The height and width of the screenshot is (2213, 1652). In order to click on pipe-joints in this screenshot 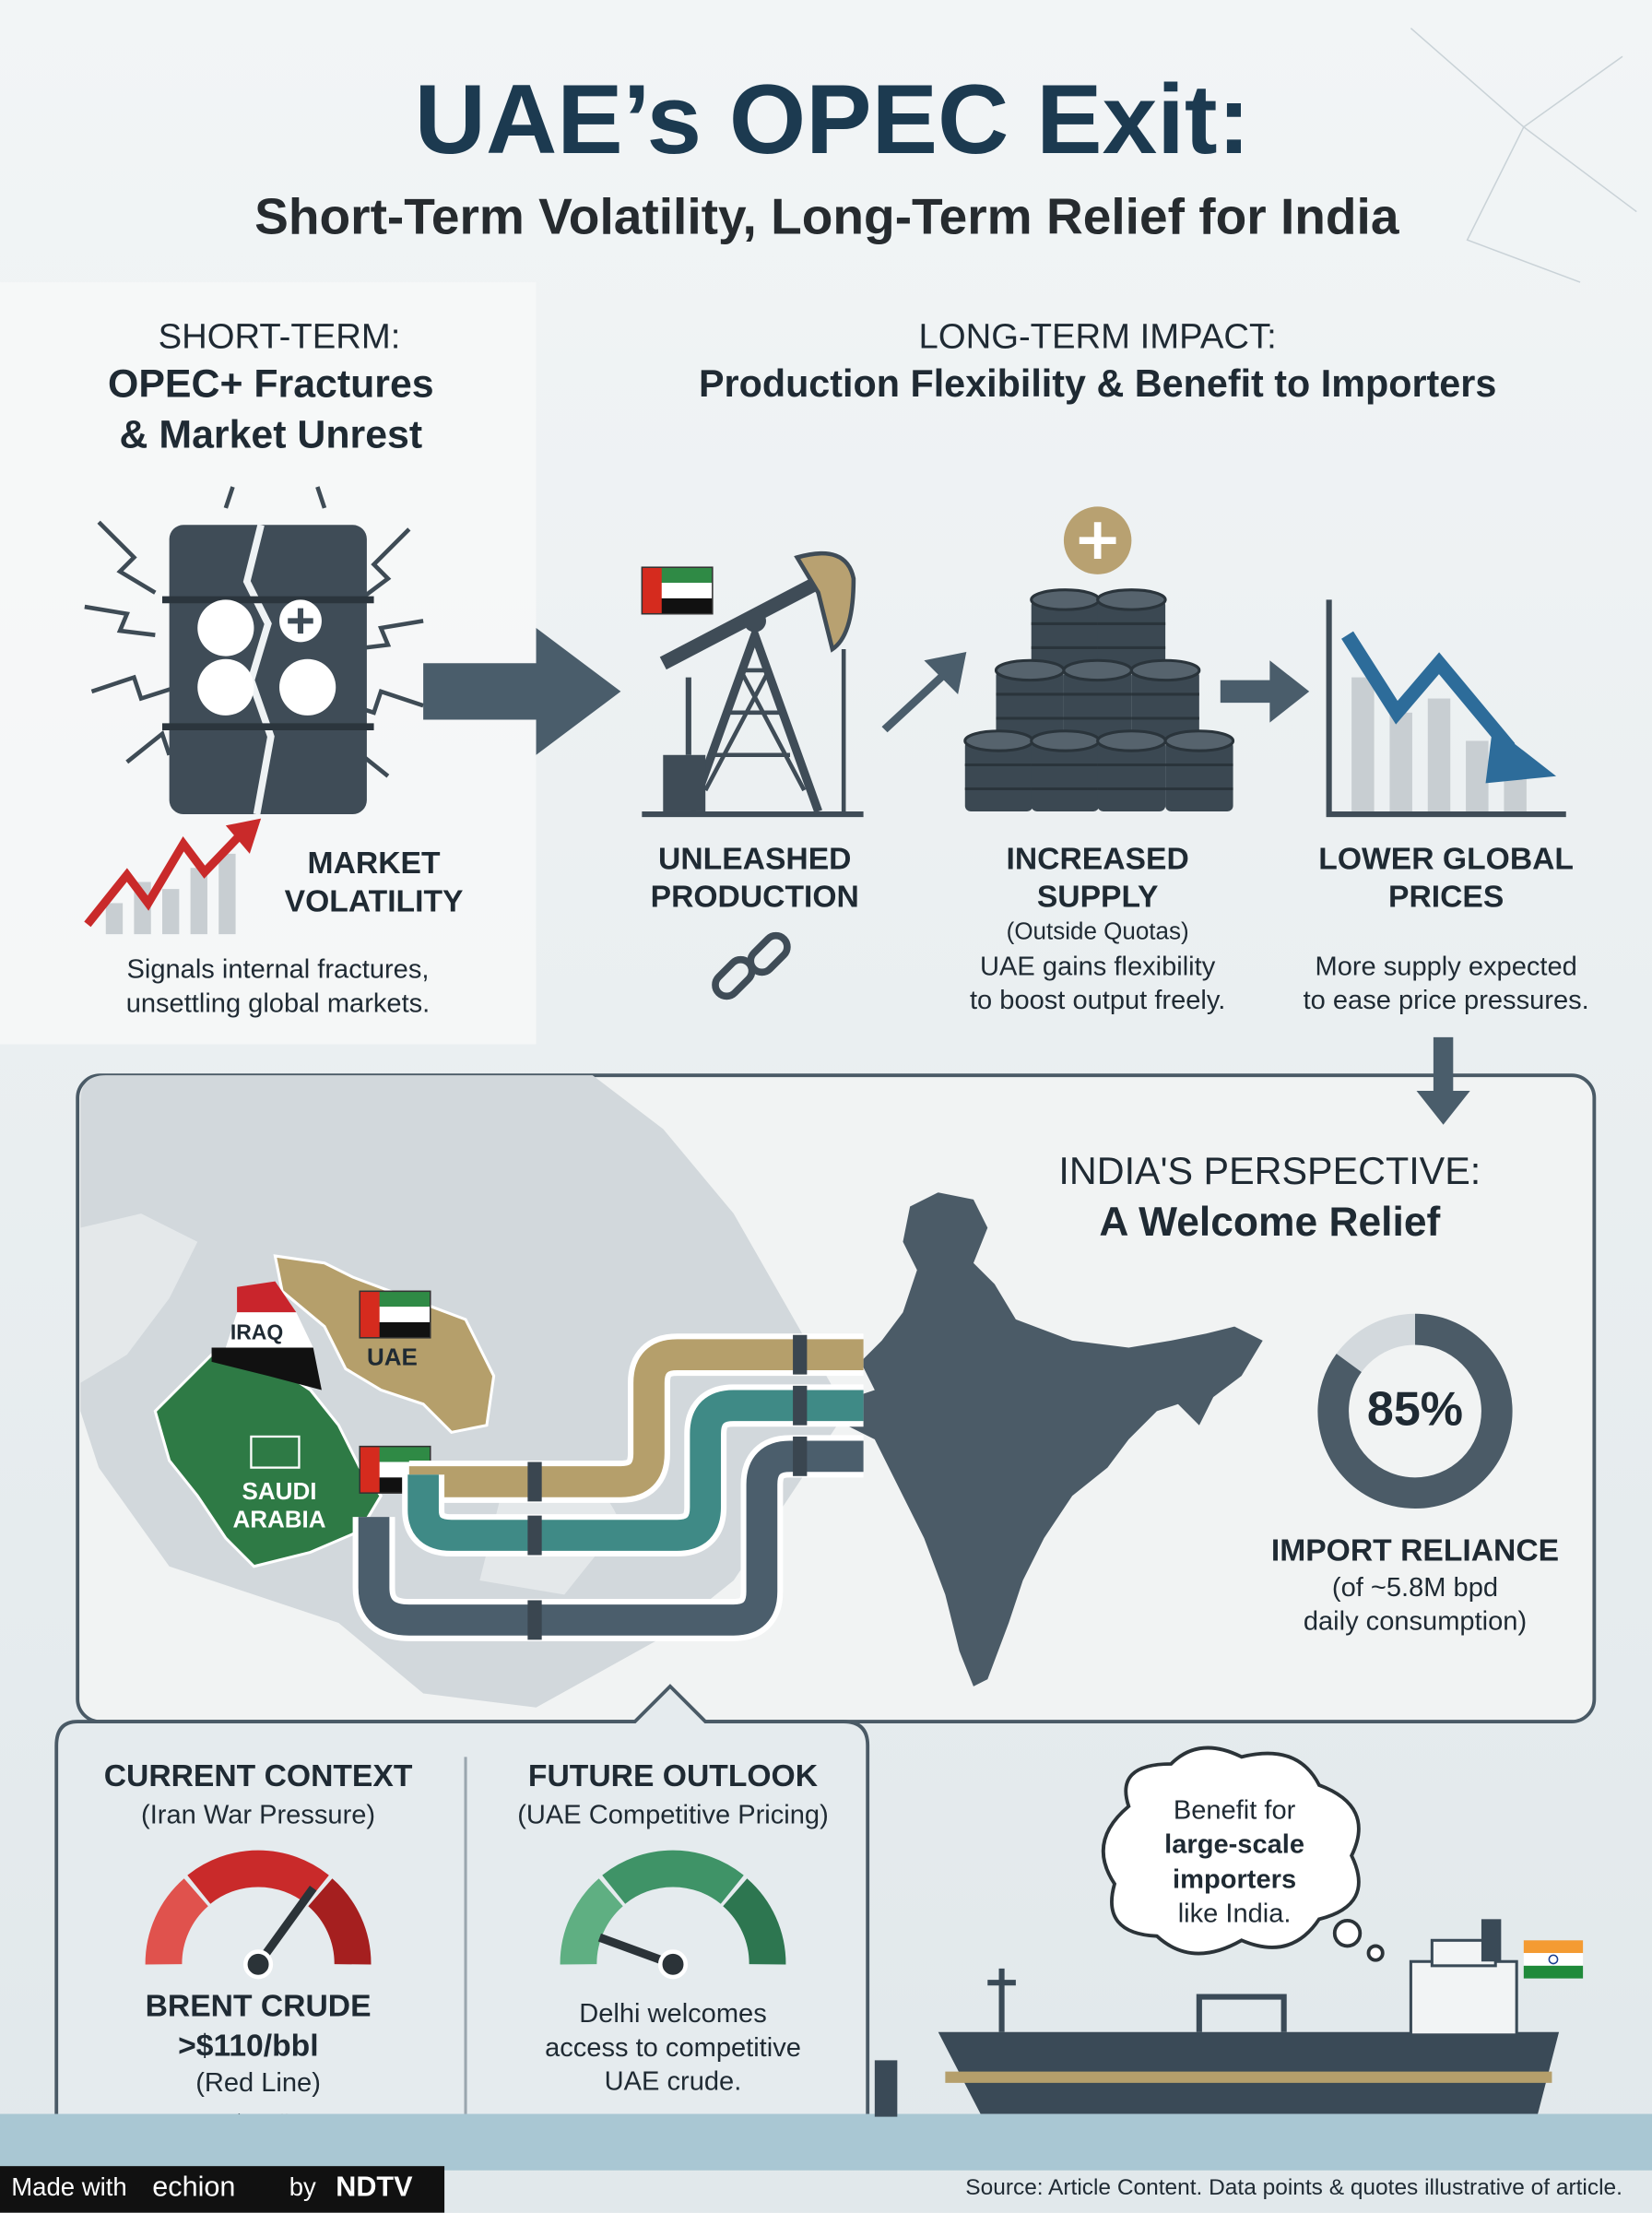, I will do `click(667, 1487)`.